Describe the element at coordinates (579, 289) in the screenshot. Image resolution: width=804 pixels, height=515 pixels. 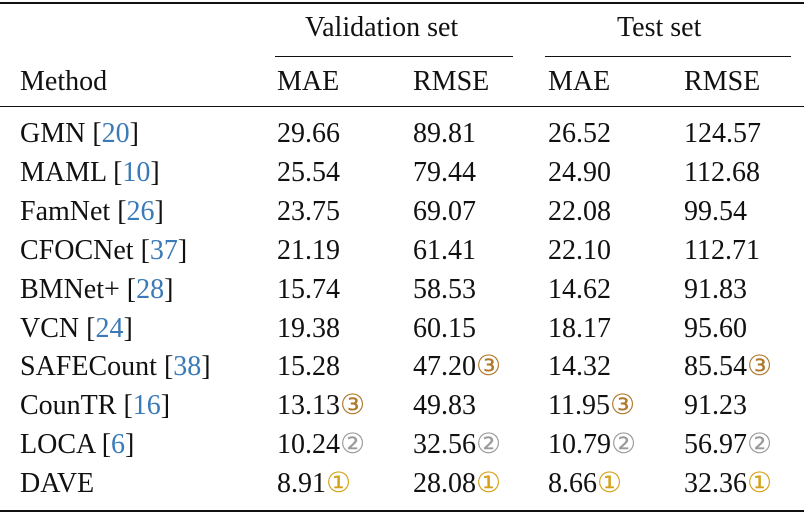
I see `value: 14.62` at that location.